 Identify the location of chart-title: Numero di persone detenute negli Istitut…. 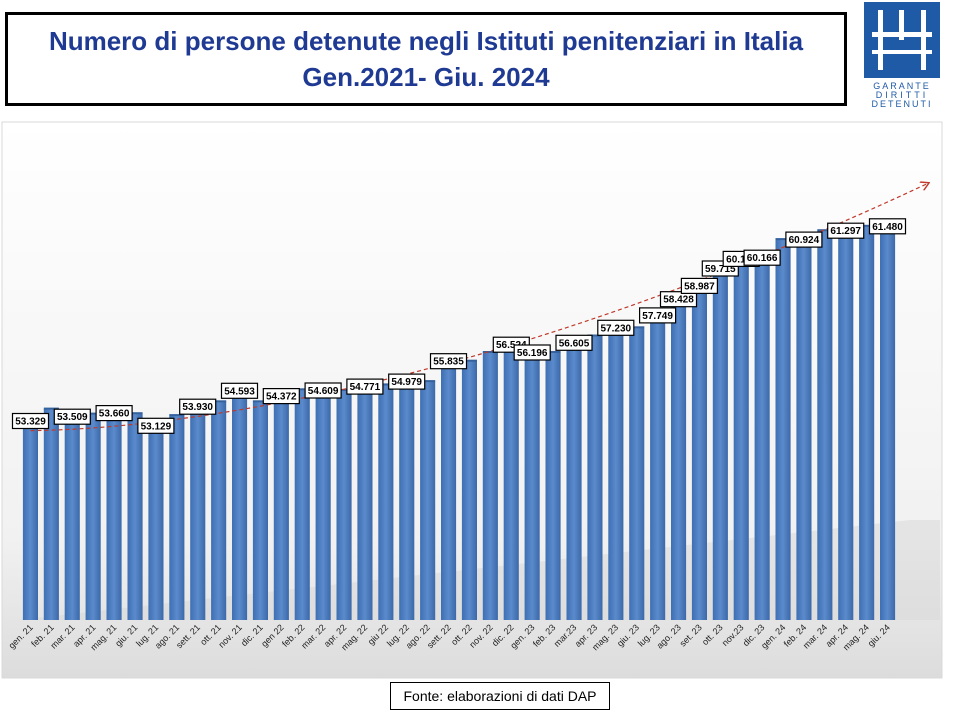
(426, 41).